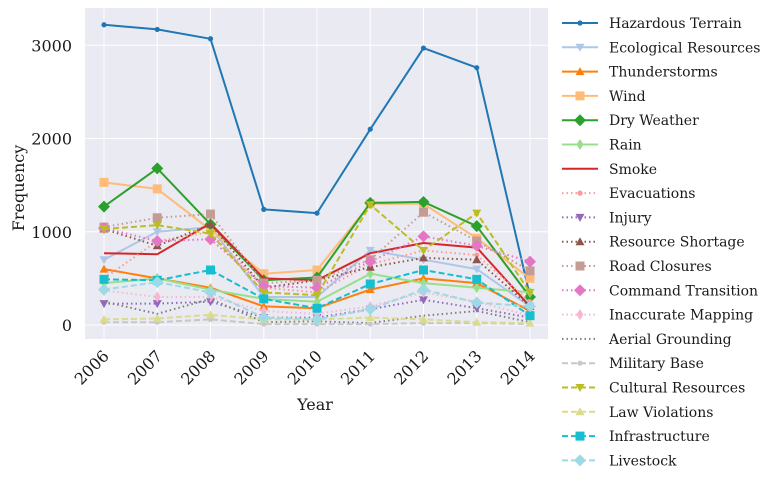 This screenshot has width=769, height=487. What do you see at coordinates (684, 48) in the screenshot?
I see `legend-label: Ecological Resources` at bounding box center [684, 48].